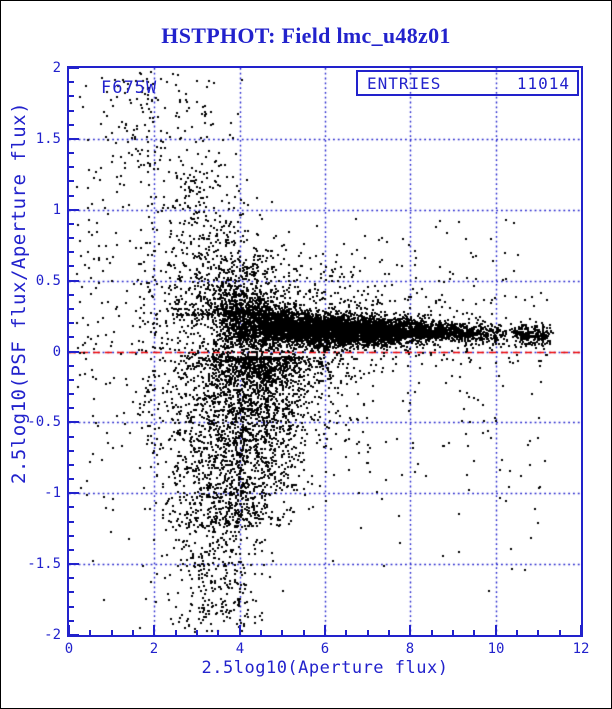  I want to click on y-tick-label: 2, so click(56, 68).